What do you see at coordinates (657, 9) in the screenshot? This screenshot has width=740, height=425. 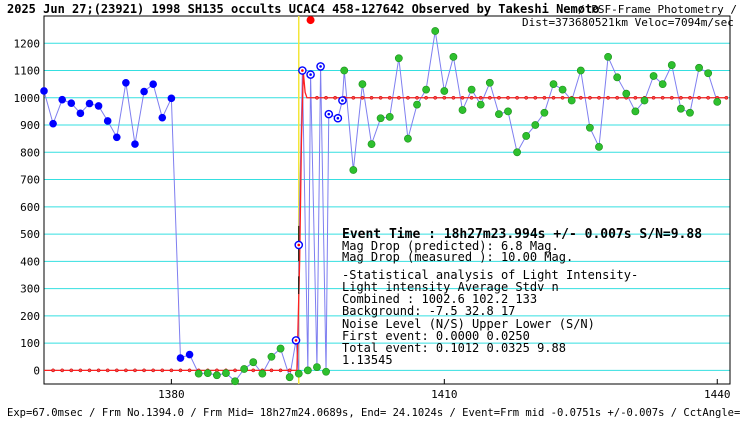 I see `method-label: / PSF-Frame Photometry /` at bounding box center [657, 9].